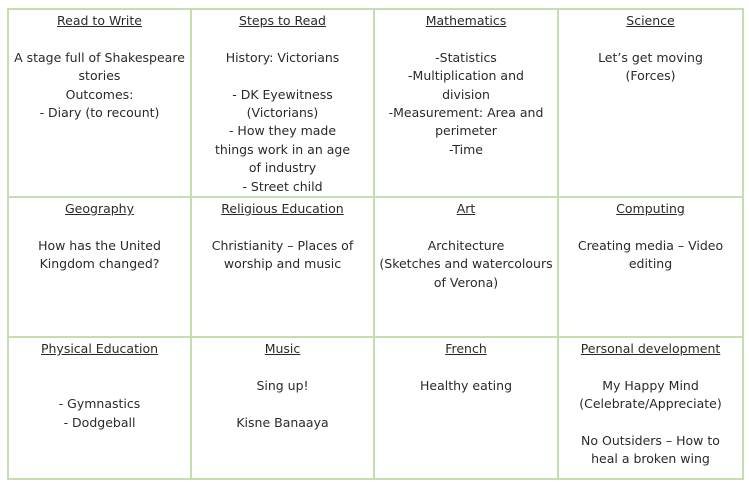 Image resolution: width=749 pixels, height=486 pixels. What do you see at coordinates (466, 245) in the screenshot?
I see `subject-text-line: Architecture` at bounding box center [466, 245].